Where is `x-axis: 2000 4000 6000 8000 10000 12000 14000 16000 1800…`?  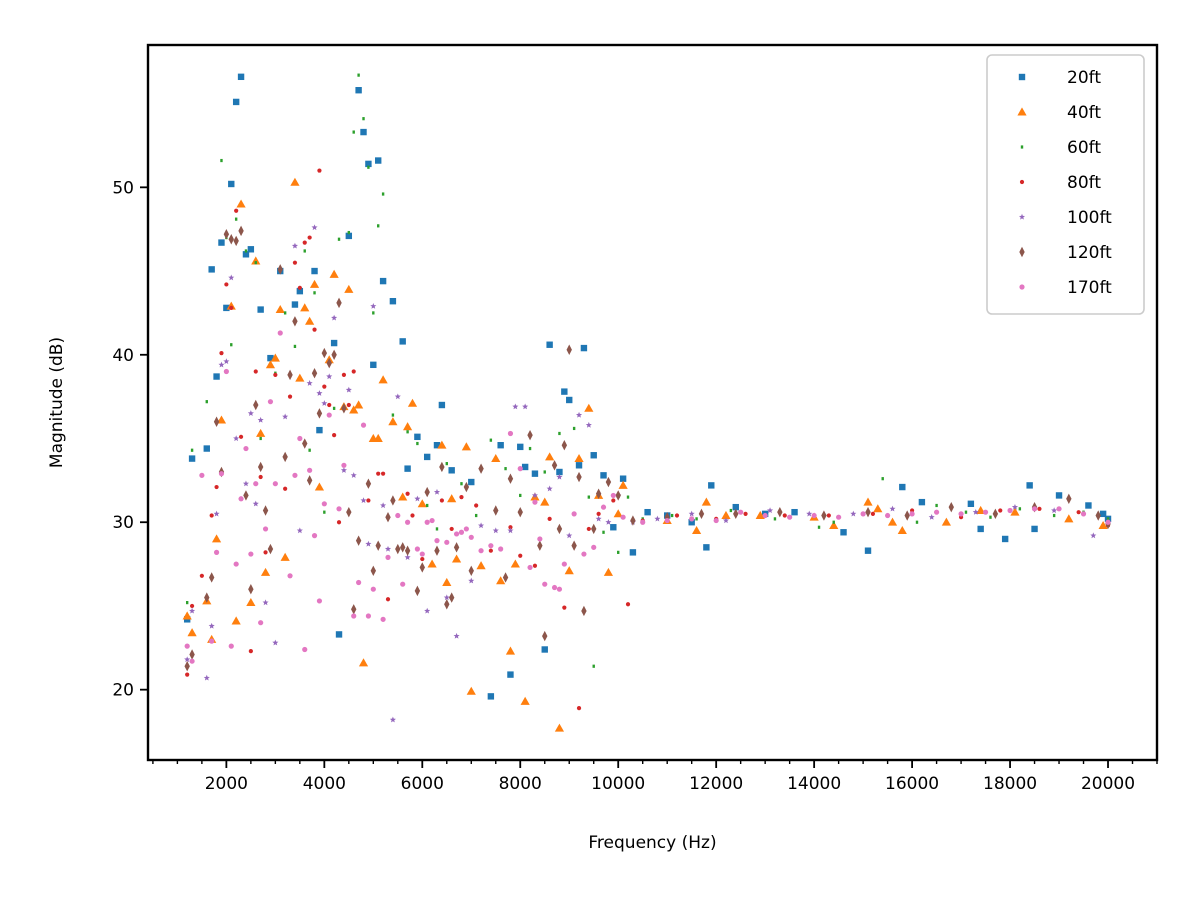 x-axis: 2000 4000 6000 8000 10000 12000 14000 16000 1800… is located at coordinates (655, 777).